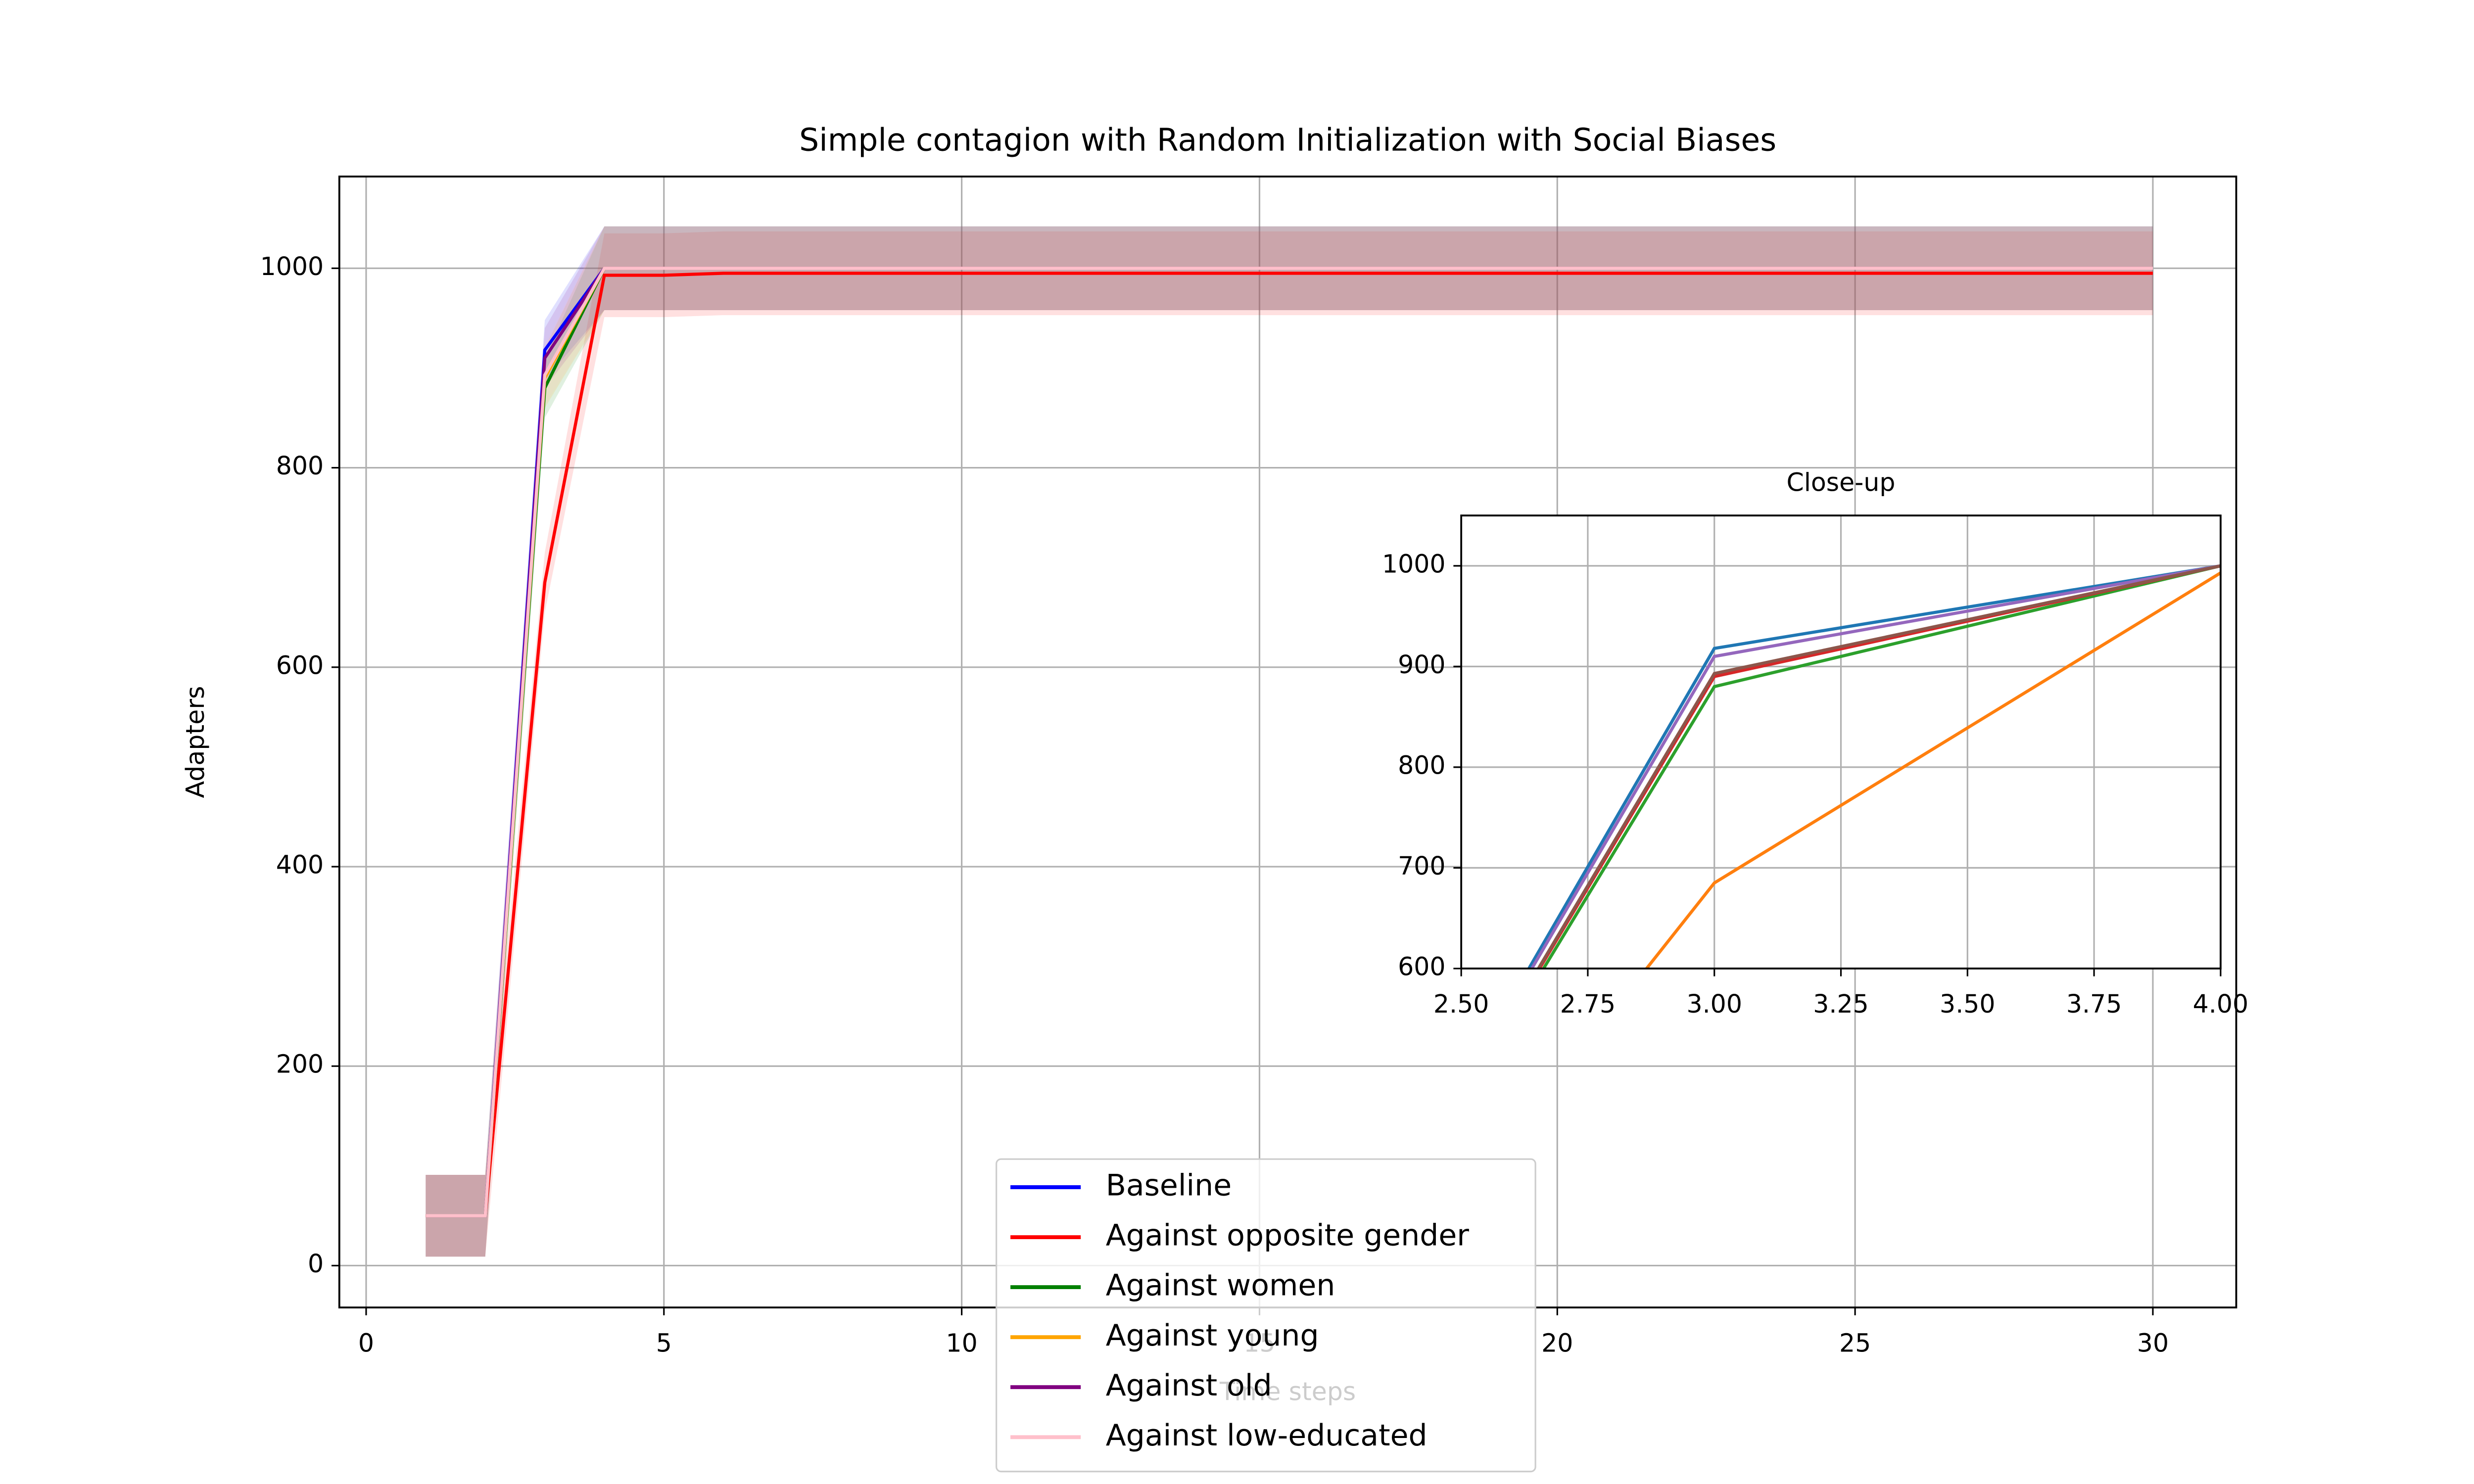 This screenshot has height=1484, width=2474. Describe the element at coordinates (1213, 1335) in the screenshot. I see `legend-label: Against young` at that location.